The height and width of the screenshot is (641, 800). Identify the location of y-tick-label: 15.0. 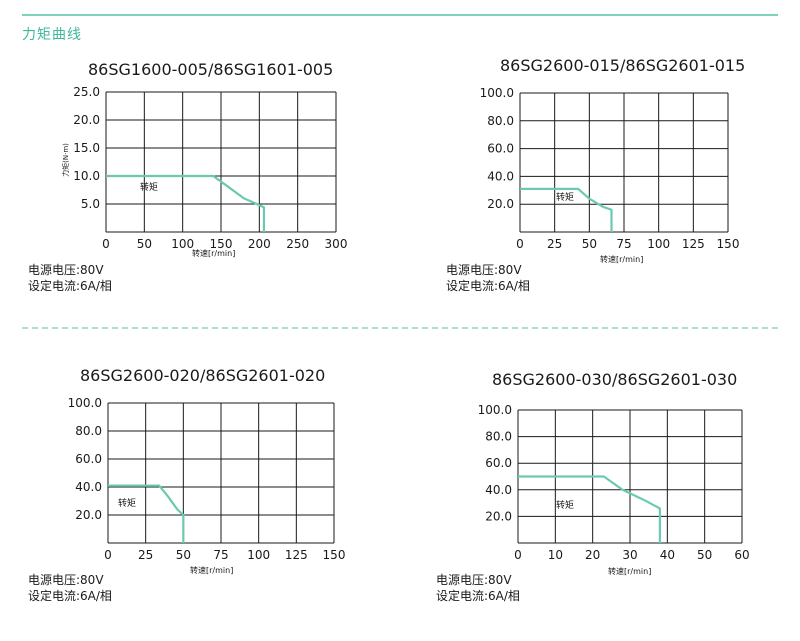
(86, 148).